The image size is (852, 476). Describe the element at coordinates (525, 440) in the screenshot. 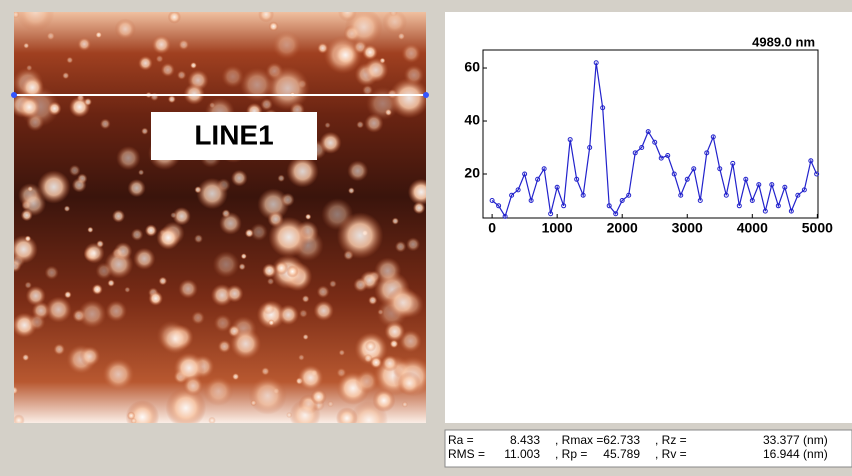

I see `stat-text: 8.433` at that location.